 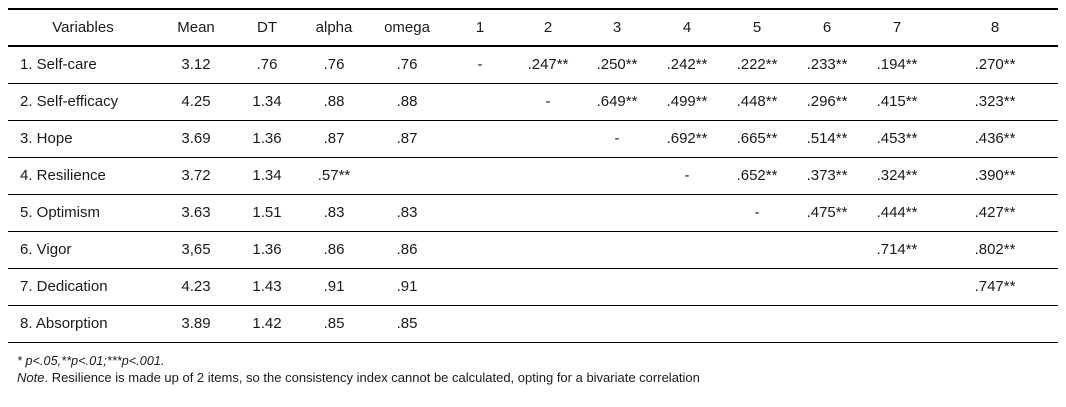 What do you see at coordinates (196, 65) in the screenshot?
I see `value-cell: 3.12` at bounding box center [196, 65].